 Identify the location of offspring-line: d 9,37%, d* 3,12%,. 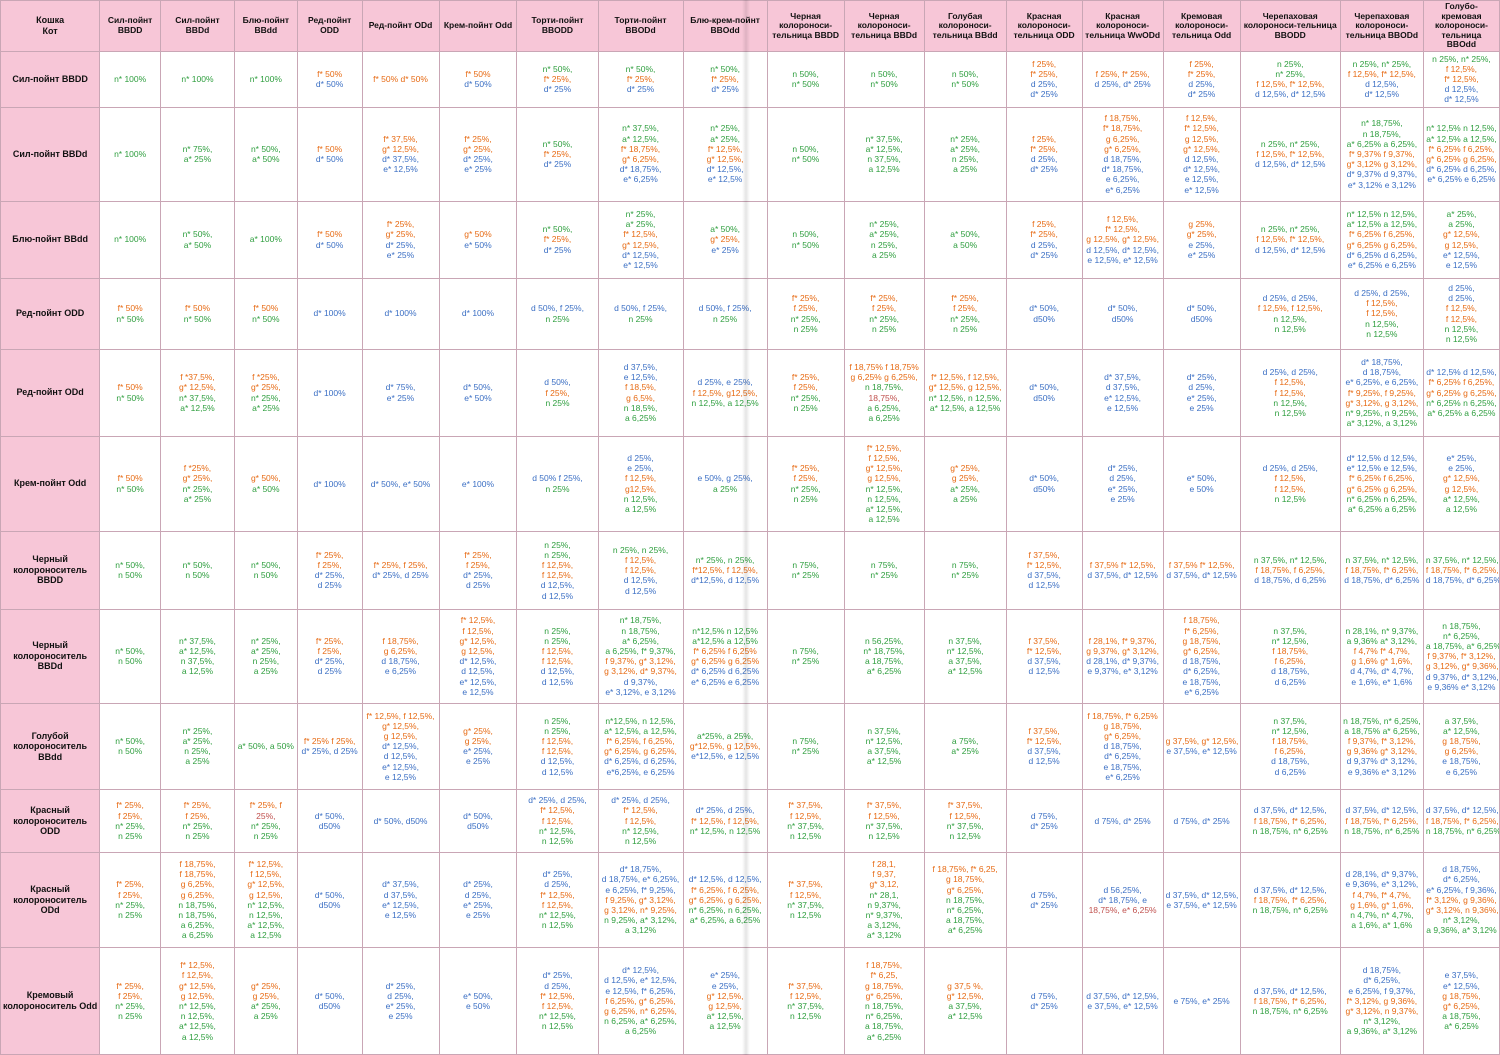
(1462, 676).